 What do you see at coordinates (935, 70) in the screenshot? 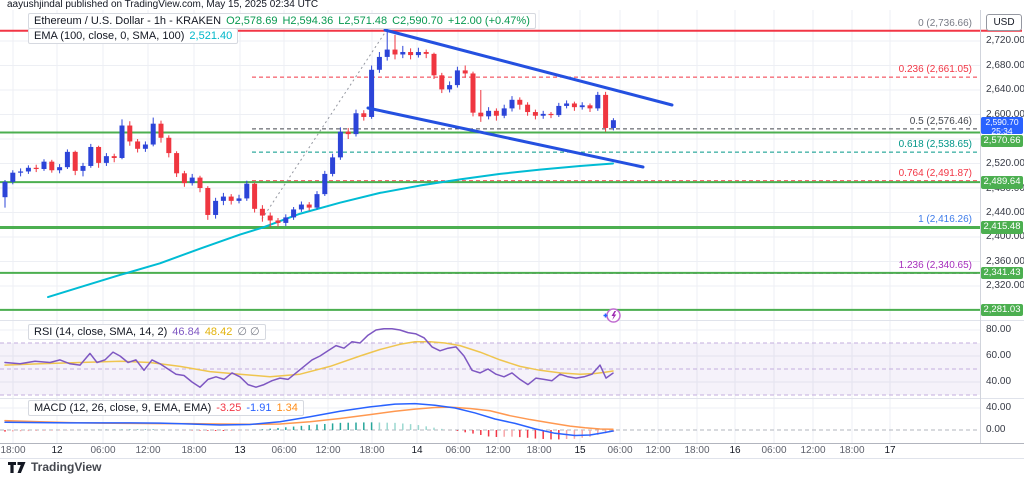
I see `fib-level-label: 0.236 (2,661.05)` at bounding box center [935, 70].